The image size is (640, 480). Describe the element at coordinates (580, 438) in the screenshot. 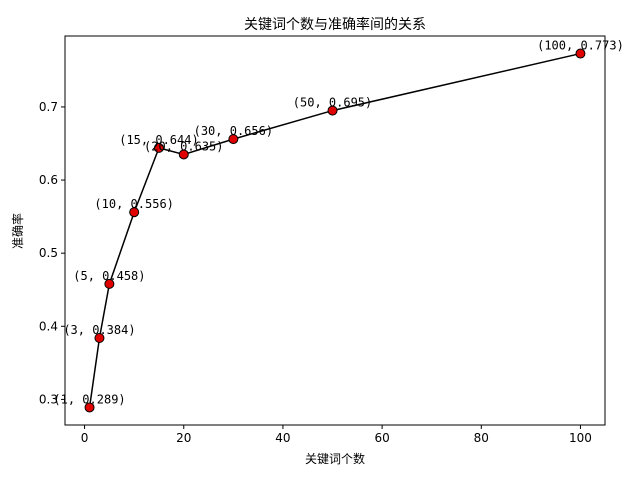

I see `x-tick-label: 100` at that location.